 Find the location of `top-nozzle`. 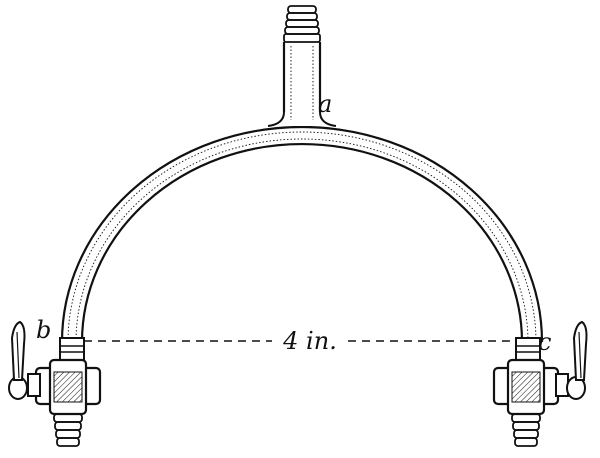

top-nozzle is located at coordinates (302, 24).